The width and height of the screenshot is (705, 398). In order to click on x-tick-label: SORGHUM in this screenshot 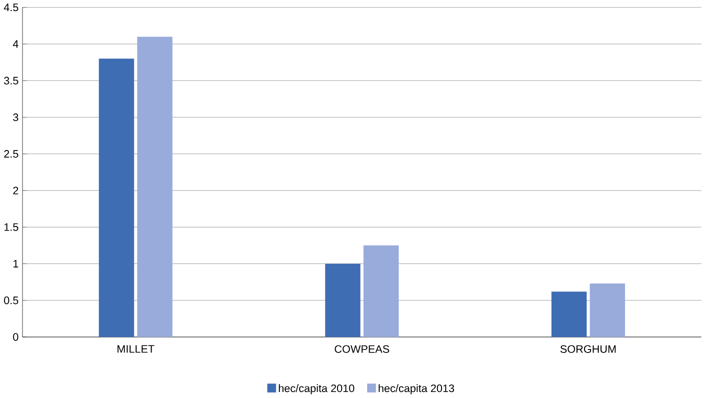, I will do `click(588, 349)`.